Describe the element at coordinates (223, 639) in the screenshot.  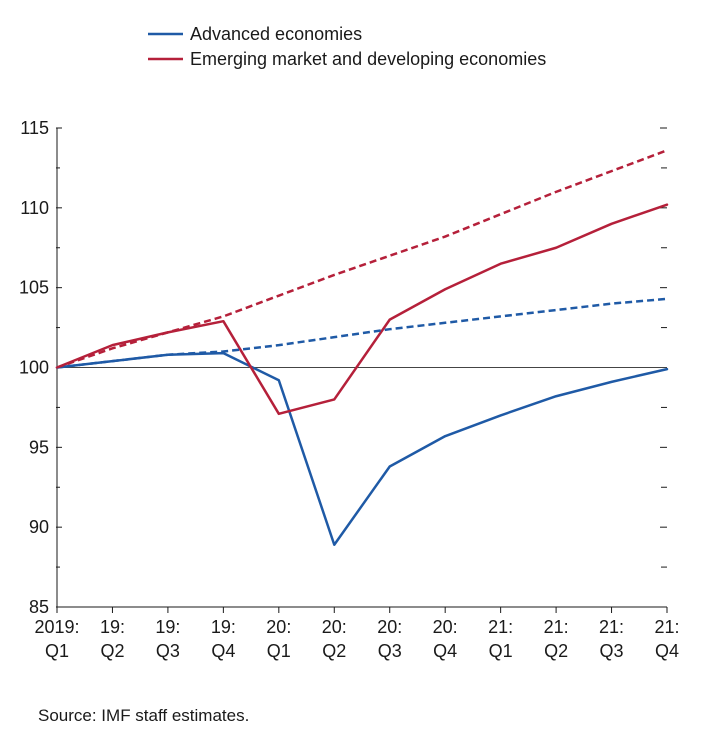
I see `x-tick-label: 19: Q4` at that location.